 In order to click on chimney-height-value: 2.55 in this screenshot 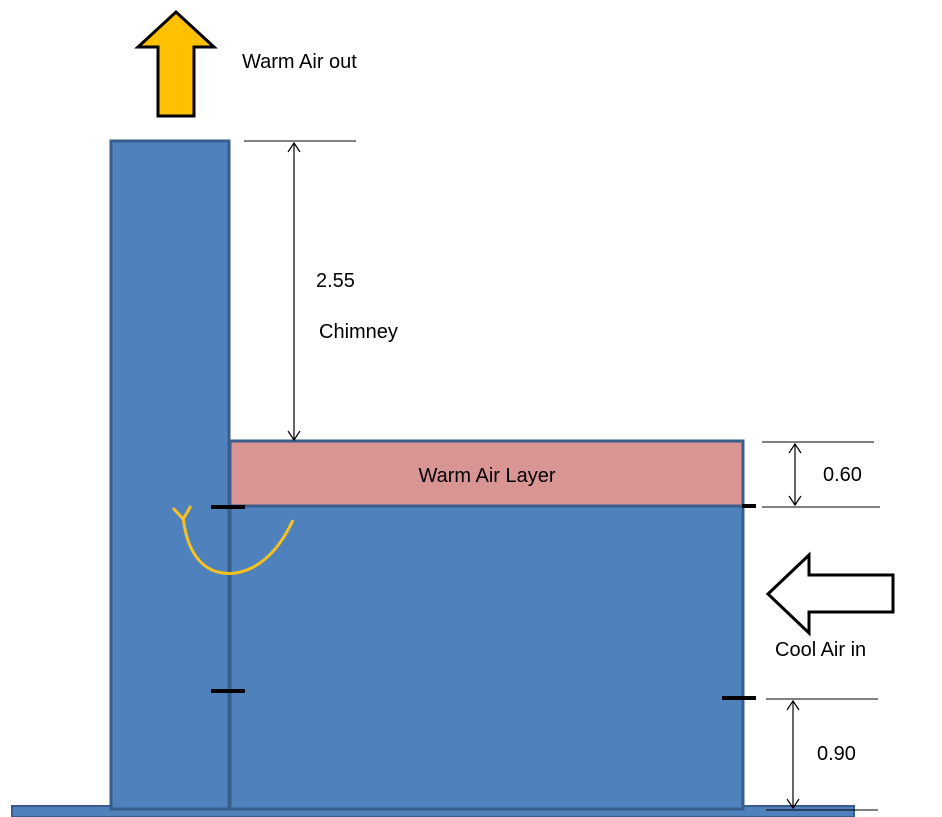, I will do `click(335, 281)`.